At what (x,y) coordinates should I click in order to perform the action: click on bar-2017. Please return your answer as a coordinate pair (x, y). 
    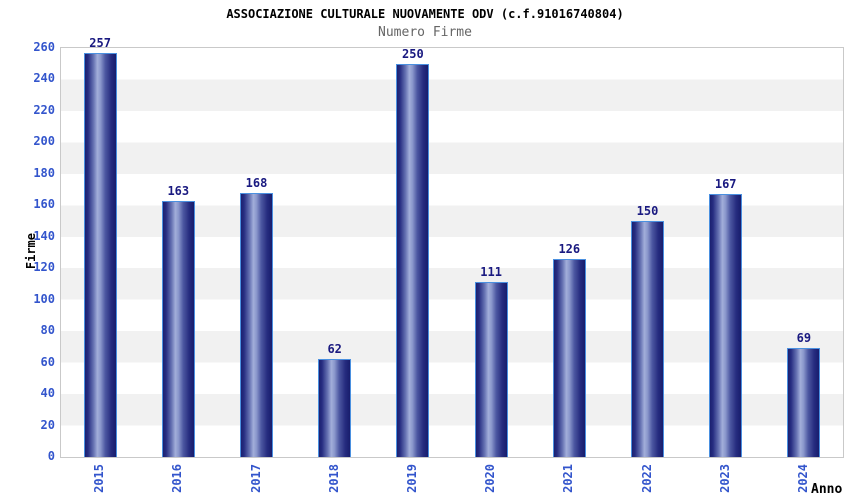
    Looking at the image, I should click on (256, 324).